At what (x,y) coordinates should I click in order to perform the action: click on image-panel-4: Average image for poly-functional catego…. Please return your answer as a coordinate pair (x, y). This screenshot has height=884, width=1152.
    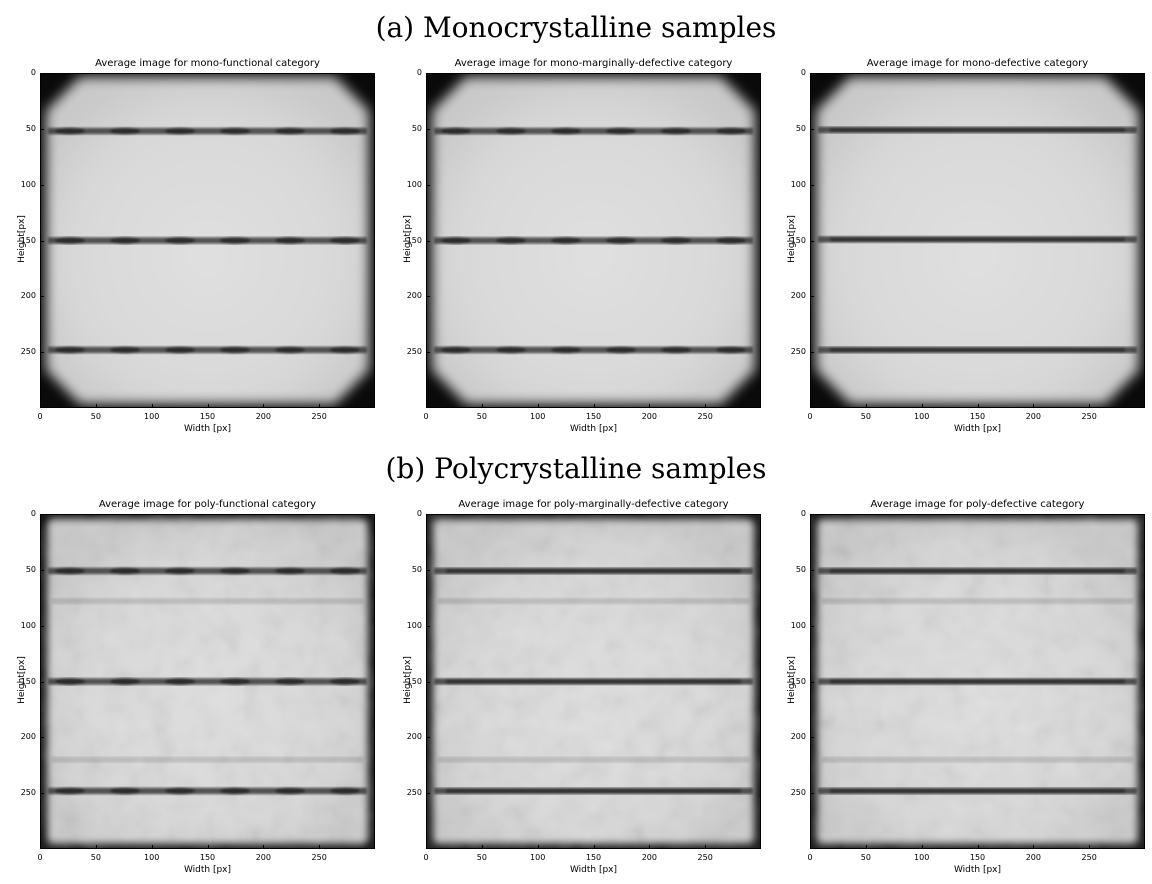
    Looking at the image, I should click on (187, 689).